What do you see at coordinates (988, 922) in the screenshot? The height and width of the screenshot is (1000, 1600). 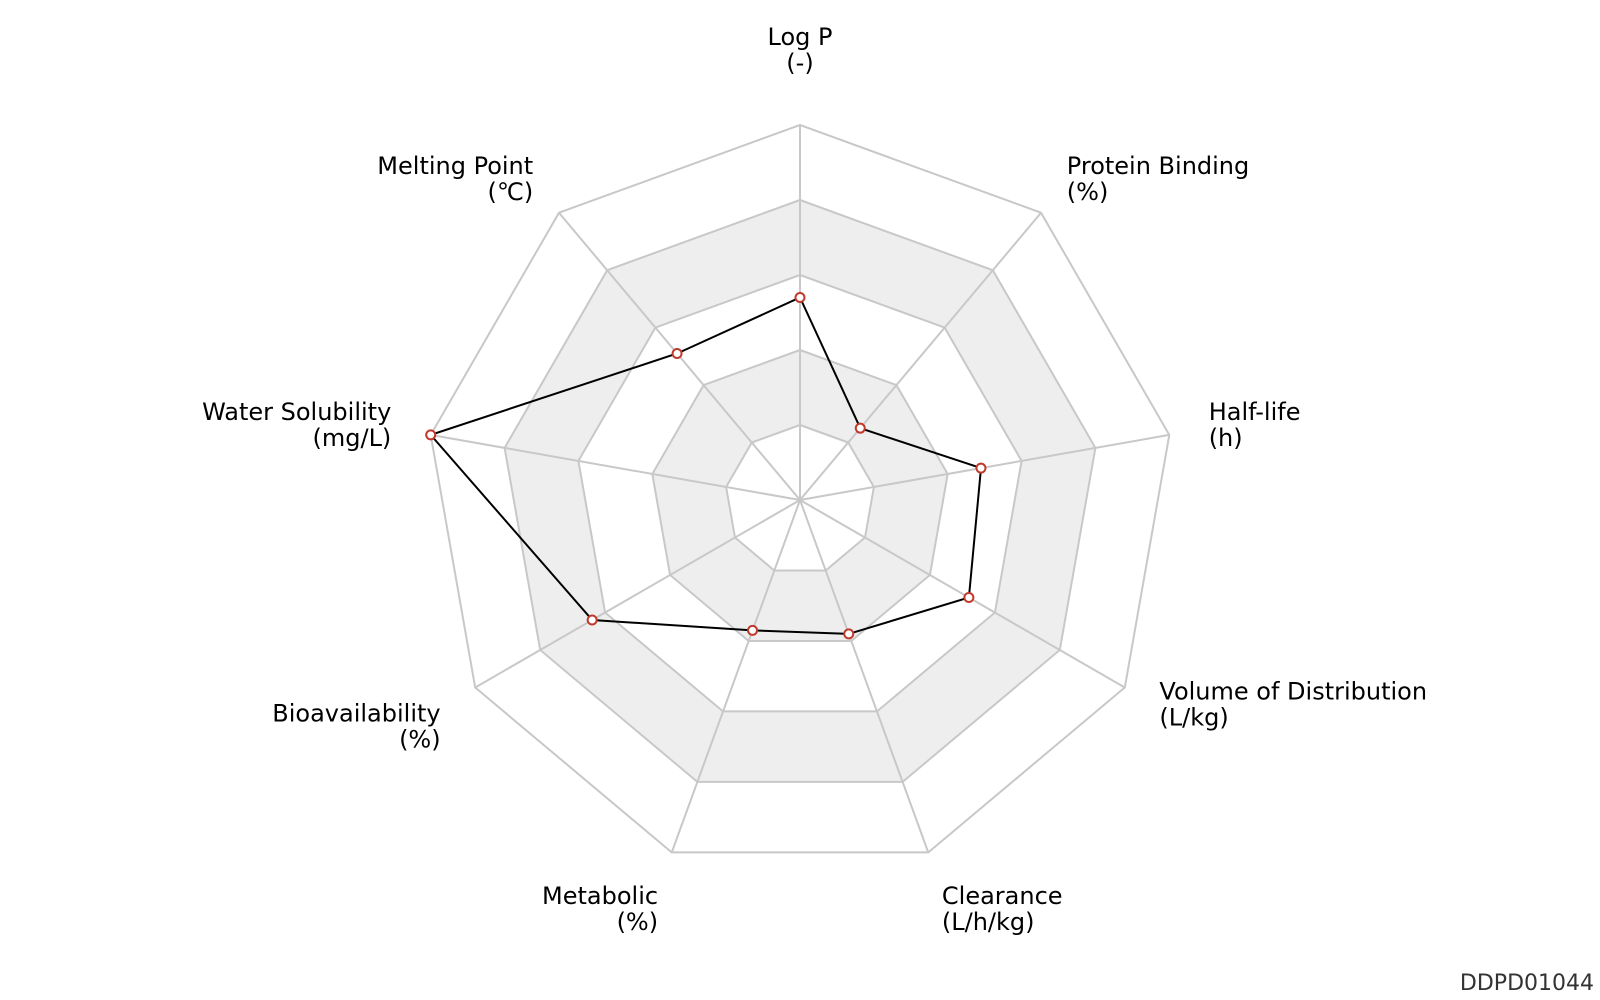 I see `axis-unit: (L/h/kg)` at bounding box center [988, 922].